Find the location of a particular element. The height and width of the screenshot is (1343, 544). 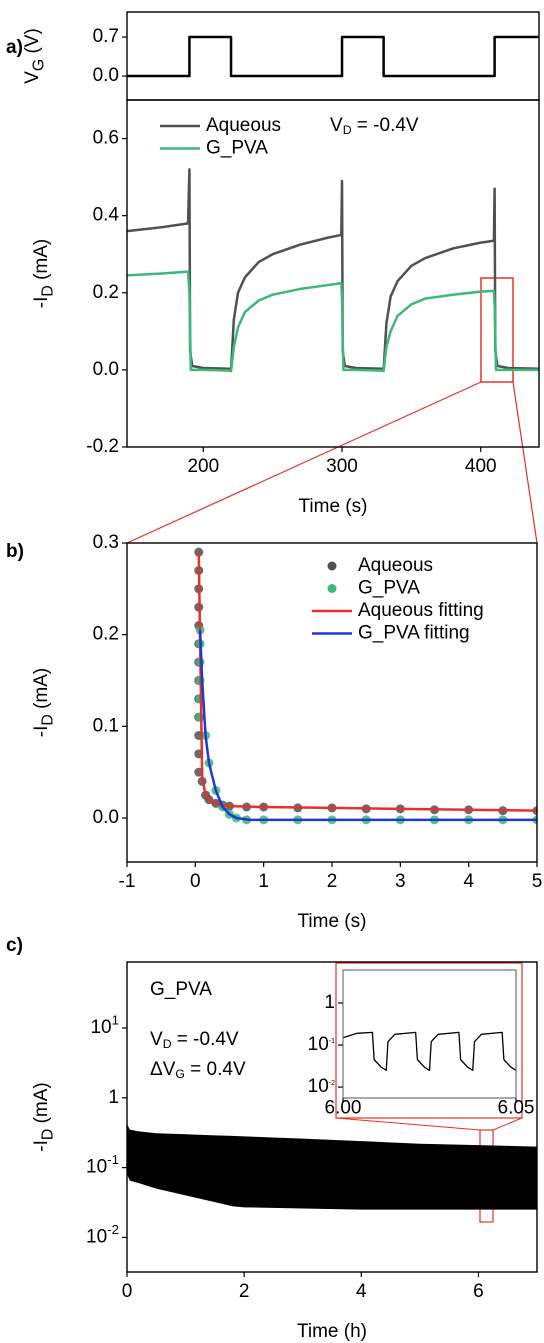

panel-label: a) is located at coordinates (14, 47).